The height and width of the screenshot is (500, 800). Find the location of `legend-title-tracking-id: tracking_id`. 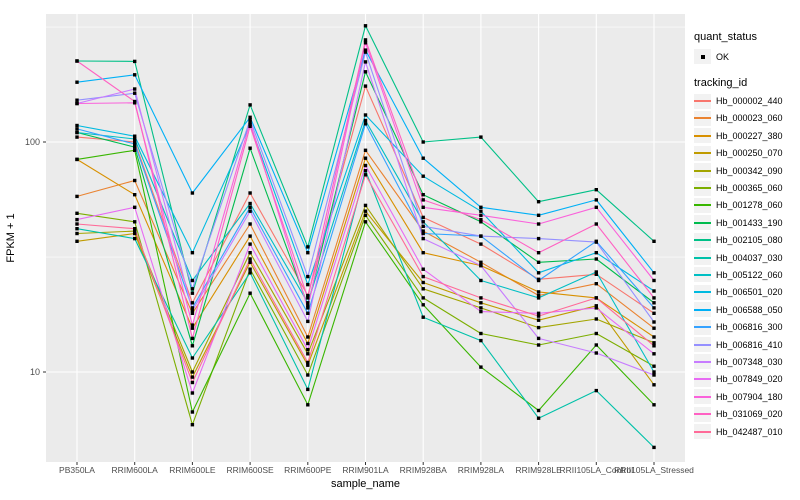

legend-title-tracking-id: tracking_id is located at coordinates (721, 83).